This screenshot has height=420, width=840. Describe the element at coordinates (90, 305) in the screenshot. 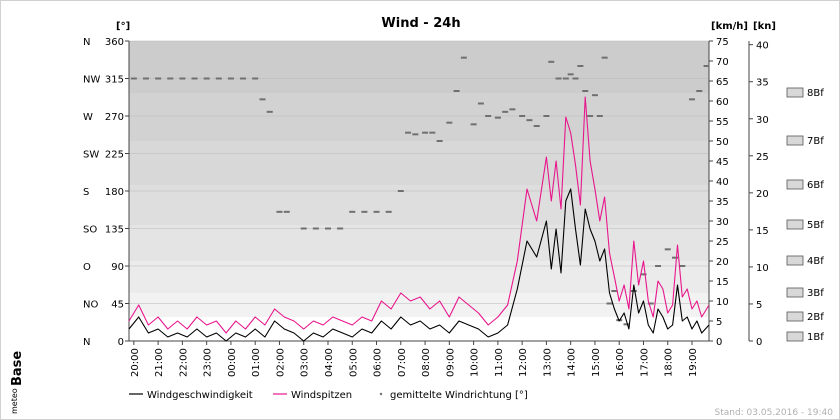

I see `direction-label-1: NO` at that location.